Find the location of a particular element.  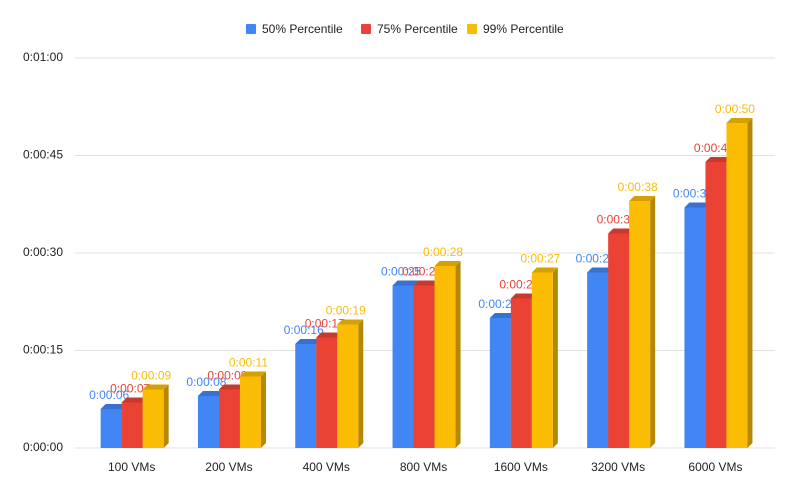

value-label: 0:00:37 is located at coordinates (693, 194).